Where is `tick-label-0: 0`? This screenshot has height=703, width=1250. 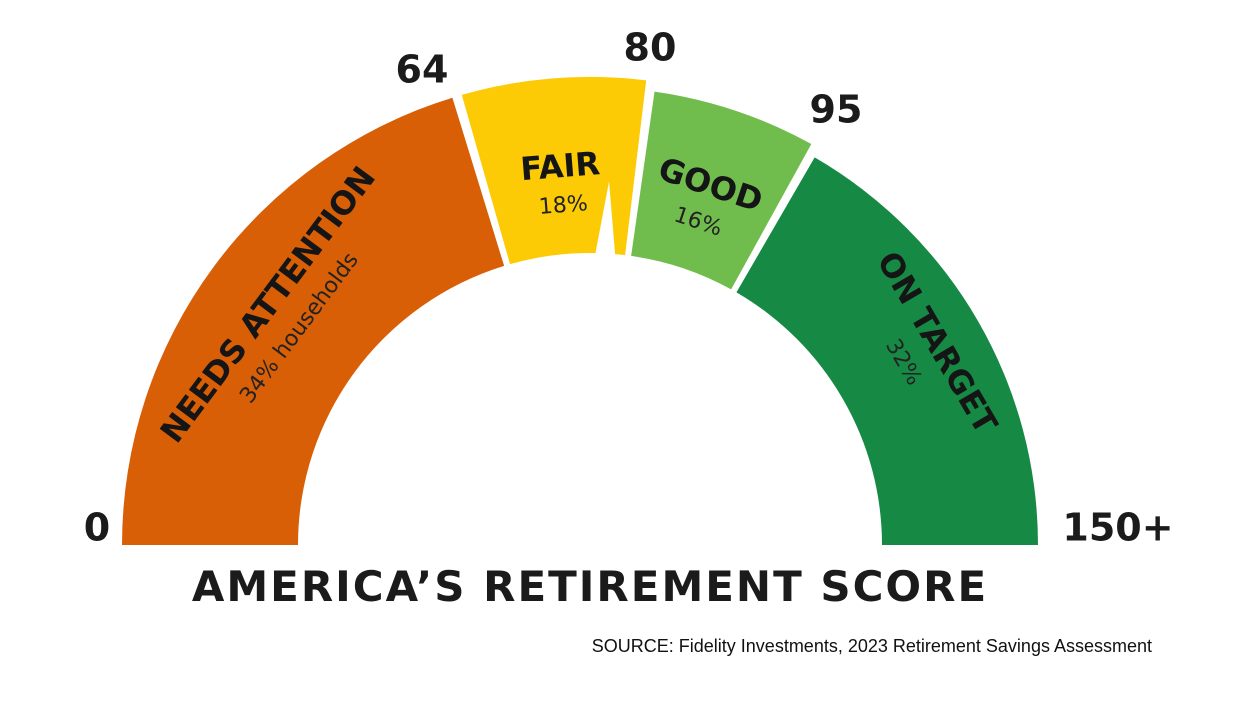 tick-label-0: 0 is located at coordinates (97, 528).